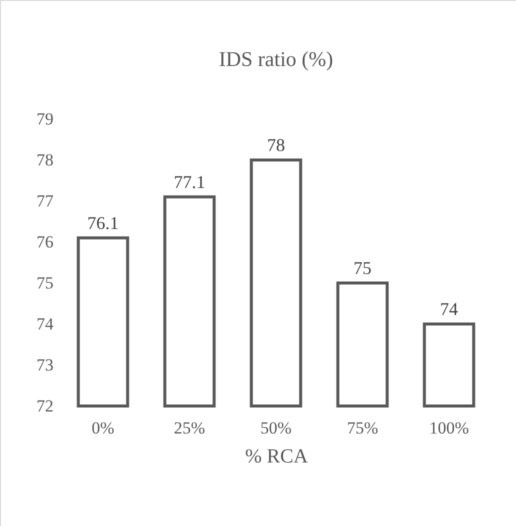 This screenshot has width=516, height=526. What do you see at coordinates (103, 428) in the screenshot?
I see `x-tick-label: 0%` at bounding box center [103, 428].